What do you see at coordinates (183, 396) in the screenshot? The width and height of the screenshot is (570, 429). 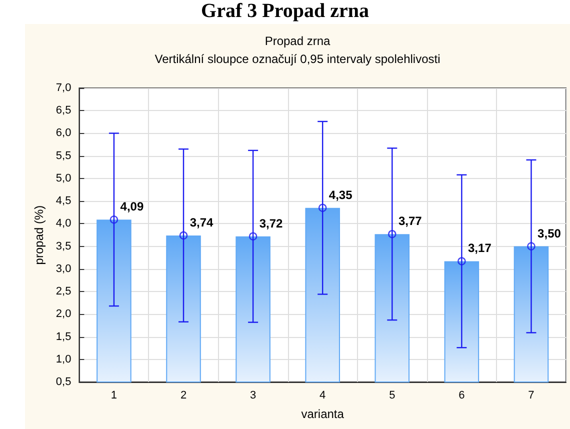 I see `x-tick-label: 2` at bounding box center [183, 396].